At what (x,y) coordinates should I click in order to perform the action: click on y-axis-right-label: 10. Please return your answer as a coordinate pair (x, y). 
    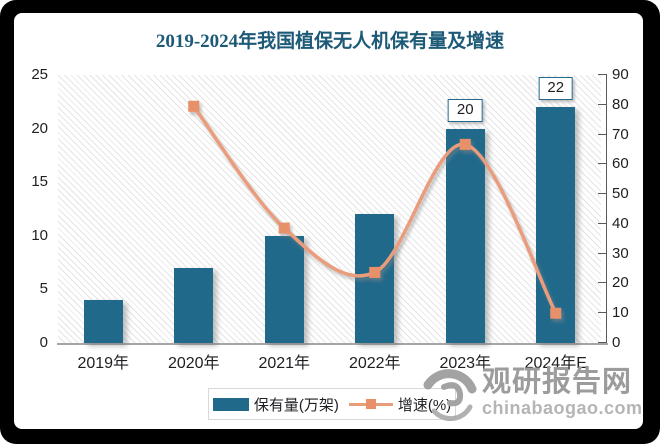
    Looking at the image, I should click on (620, 313).